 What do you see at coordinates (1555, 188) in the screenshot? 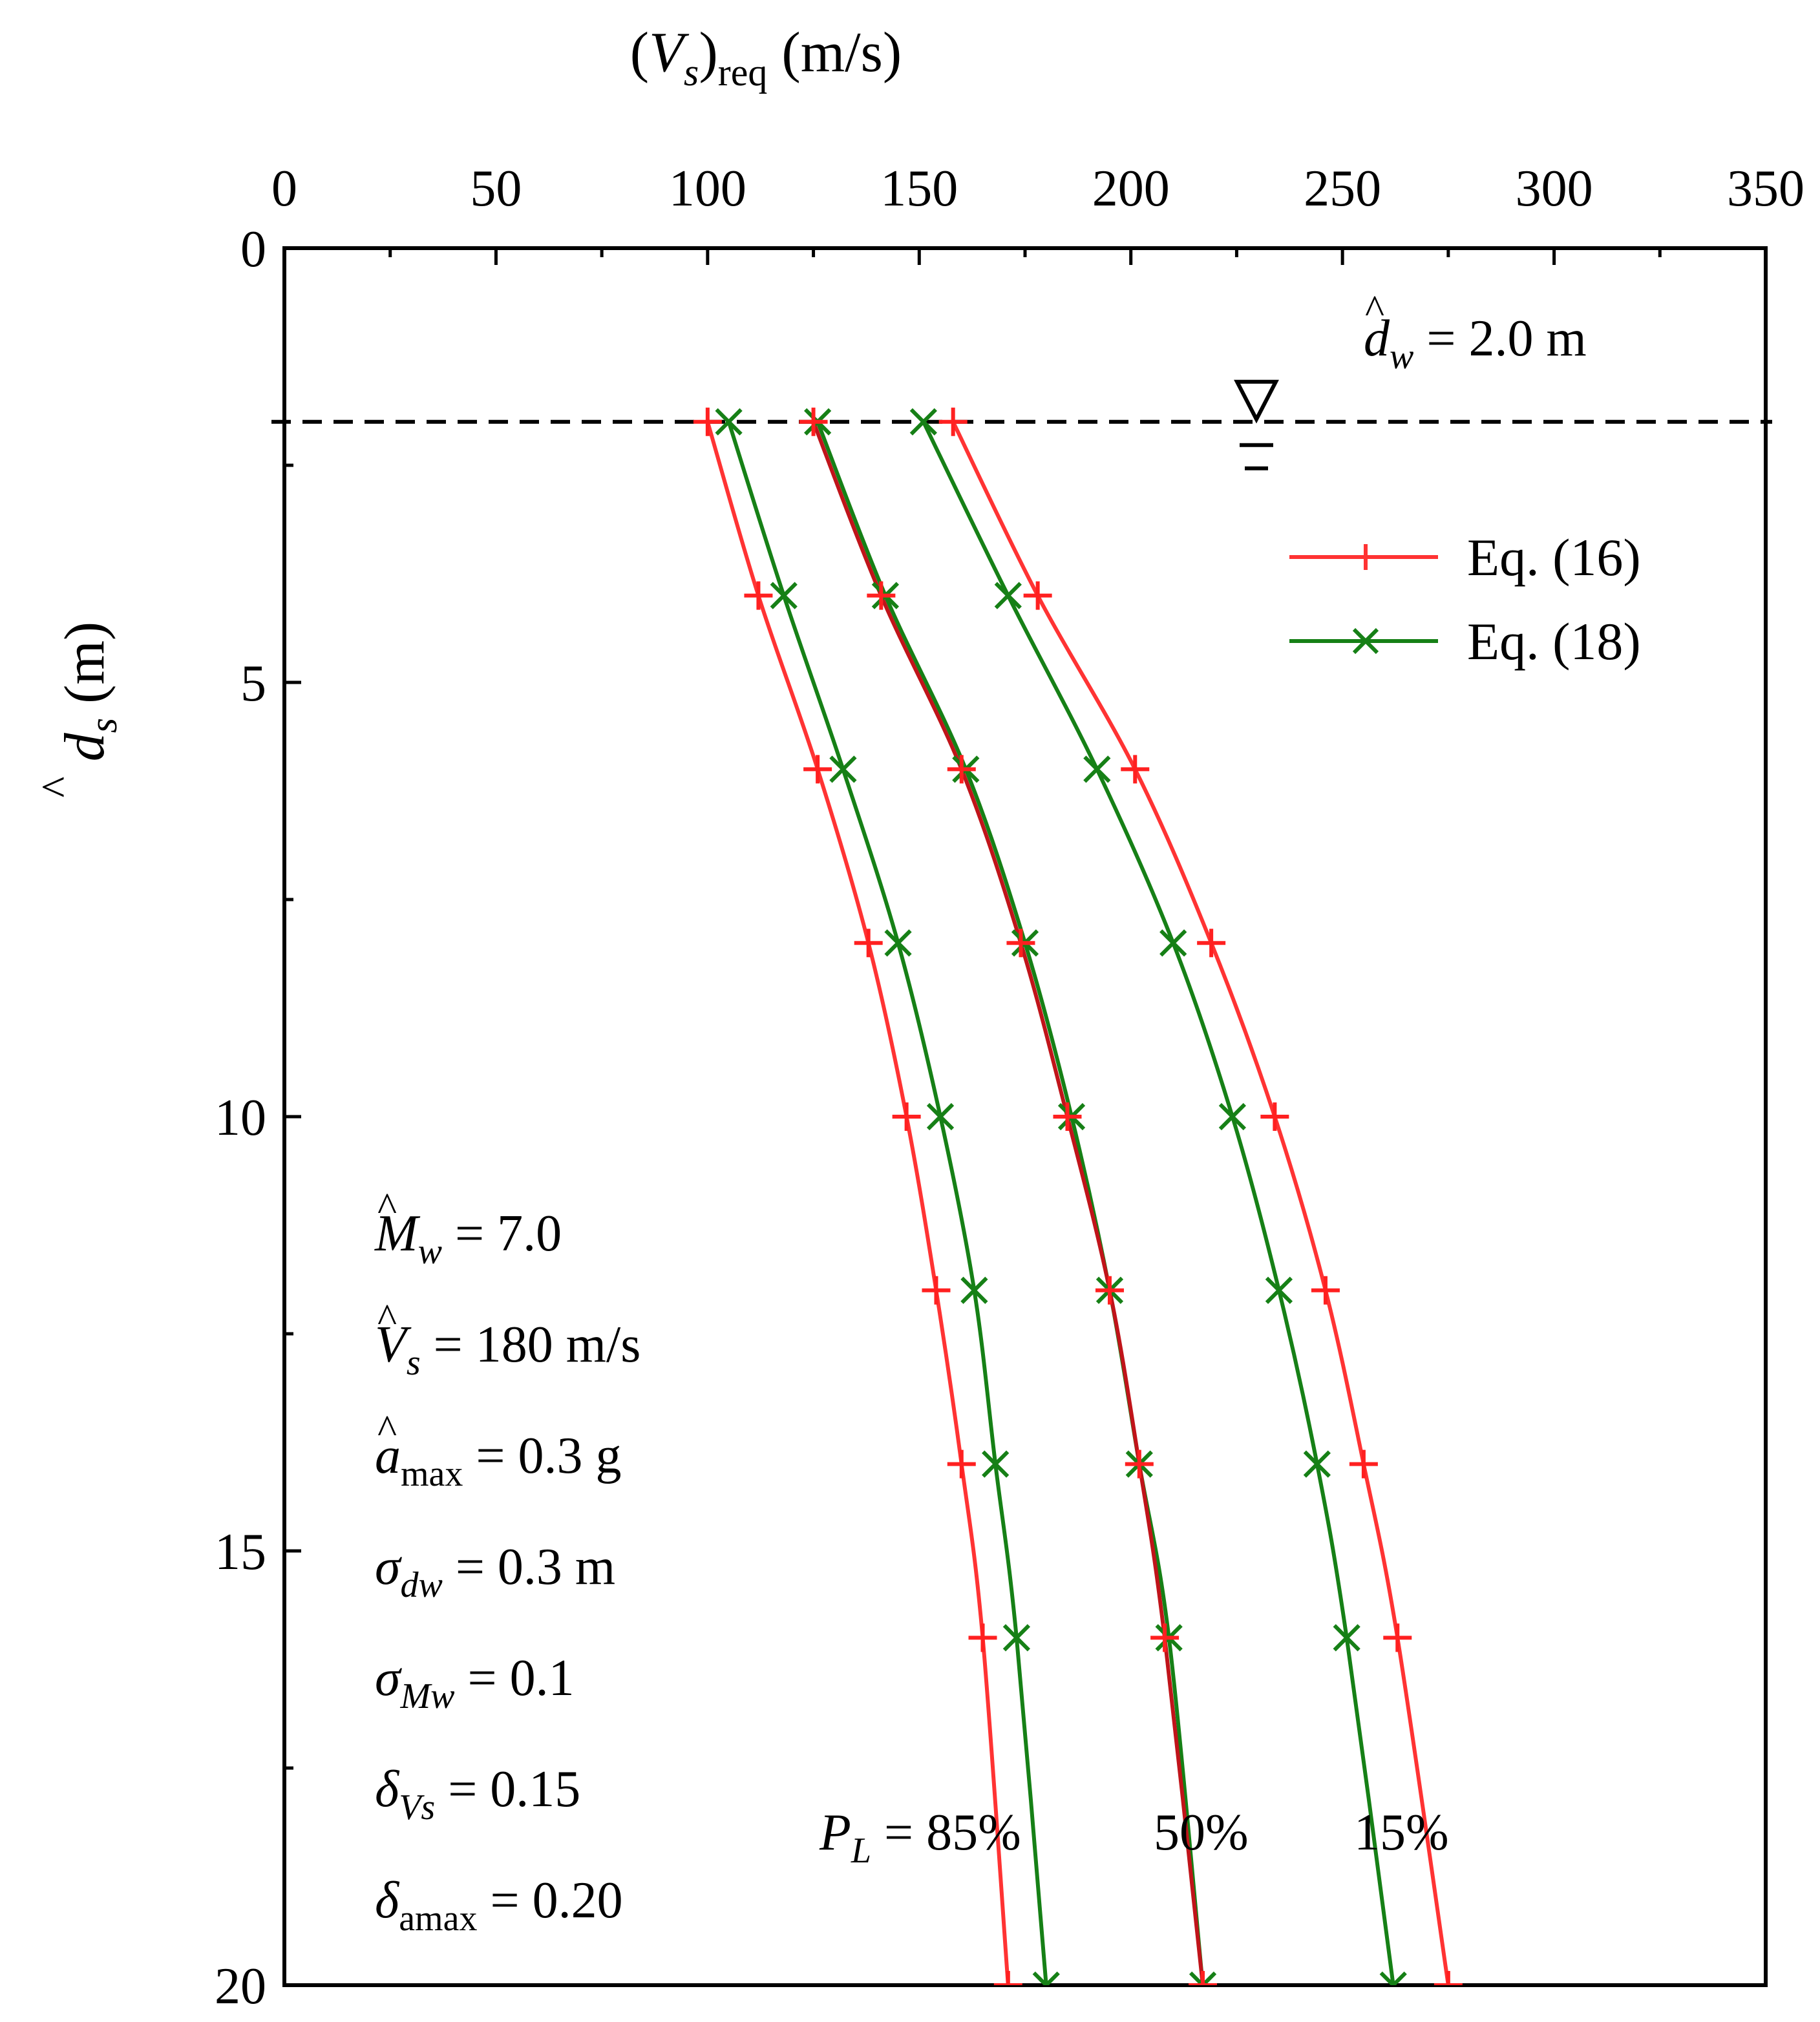
I see `x-tick-label: 300` at bounding box center [1555, 188].